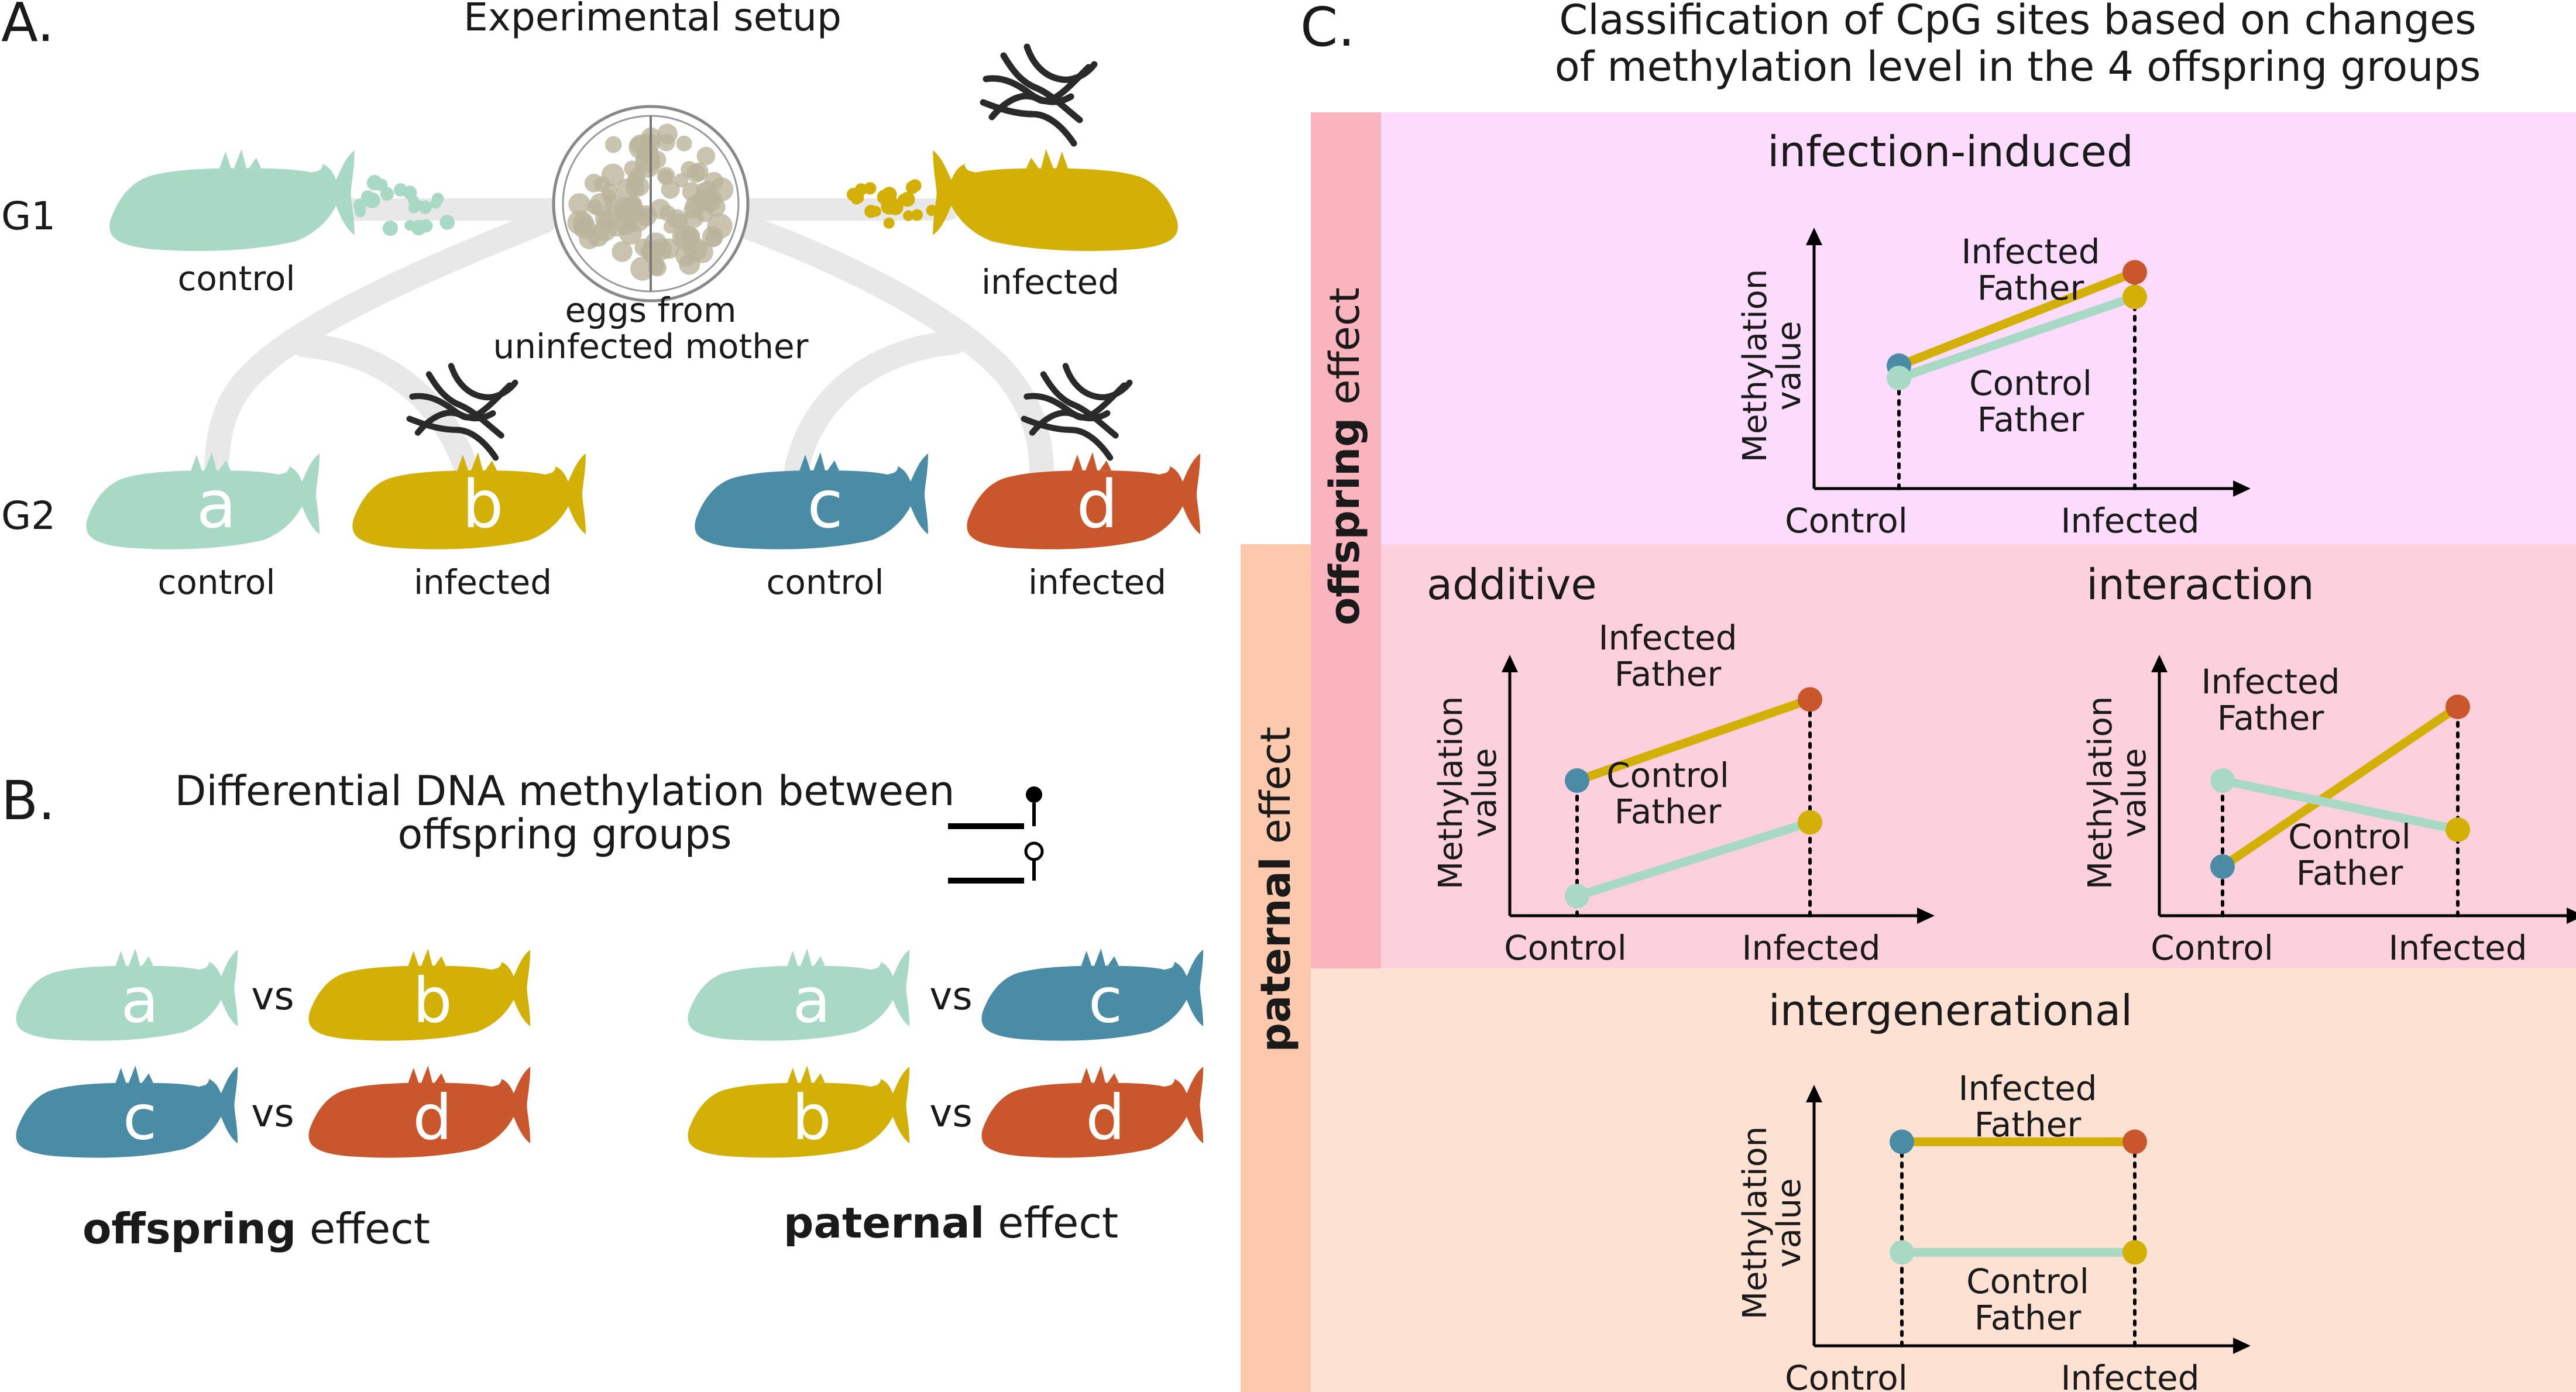 This screenshot has height=1392, width=2576. I want to click on g2-fish-a: a, so click(203, 500).